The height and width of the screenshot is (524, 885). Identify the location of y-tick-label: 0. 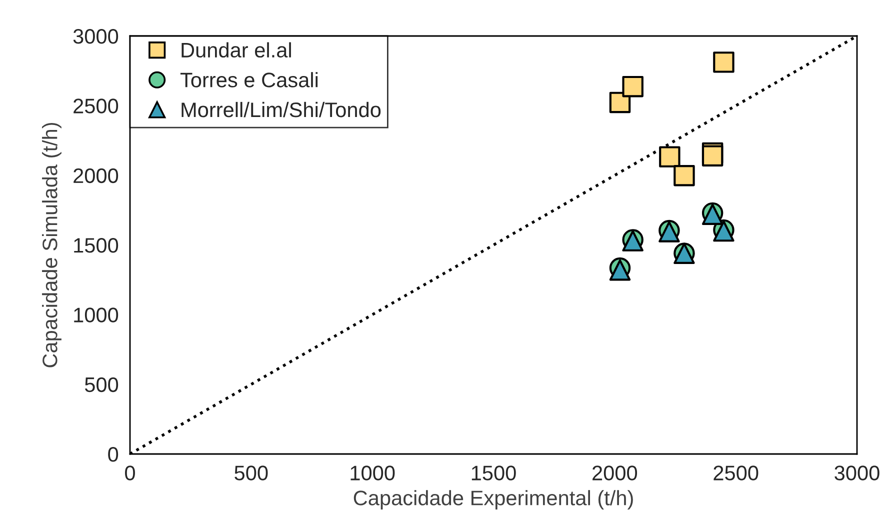
(113, 454).